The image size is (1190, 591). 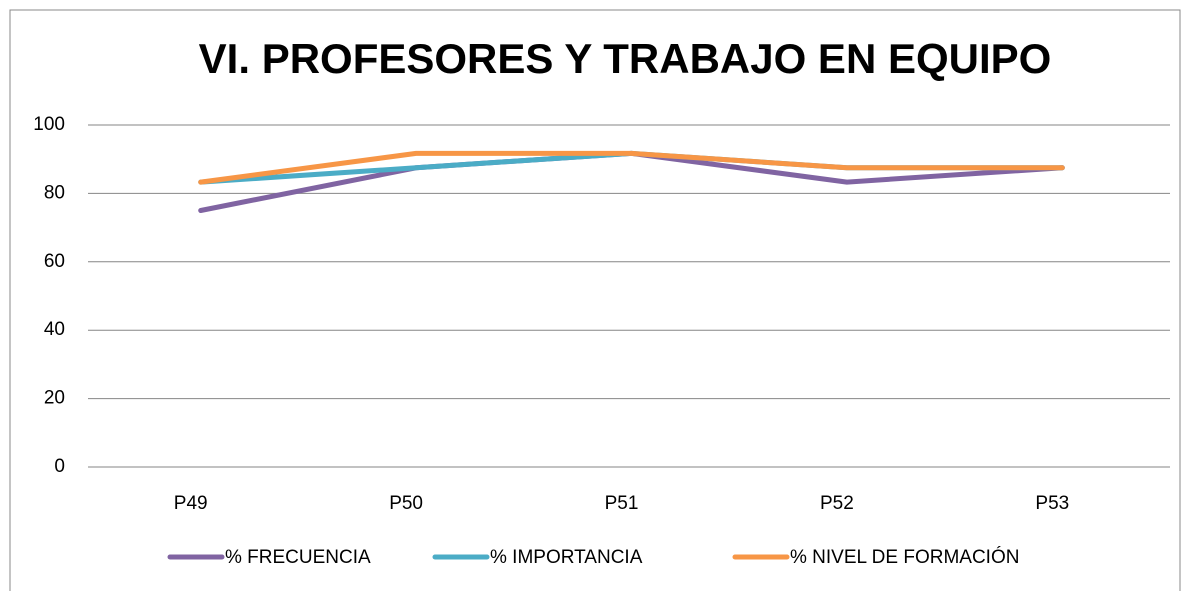 What do you see at coordinates (54, 398) in the screenshot?
I see `y-tick-label: 20` at bounding box center [54, 398].